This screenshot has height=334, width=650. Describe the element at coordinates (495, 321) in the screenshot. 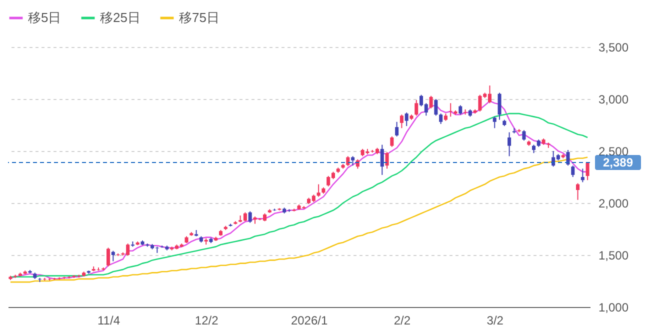

I see `x-tick-label: 3/2` at that location.